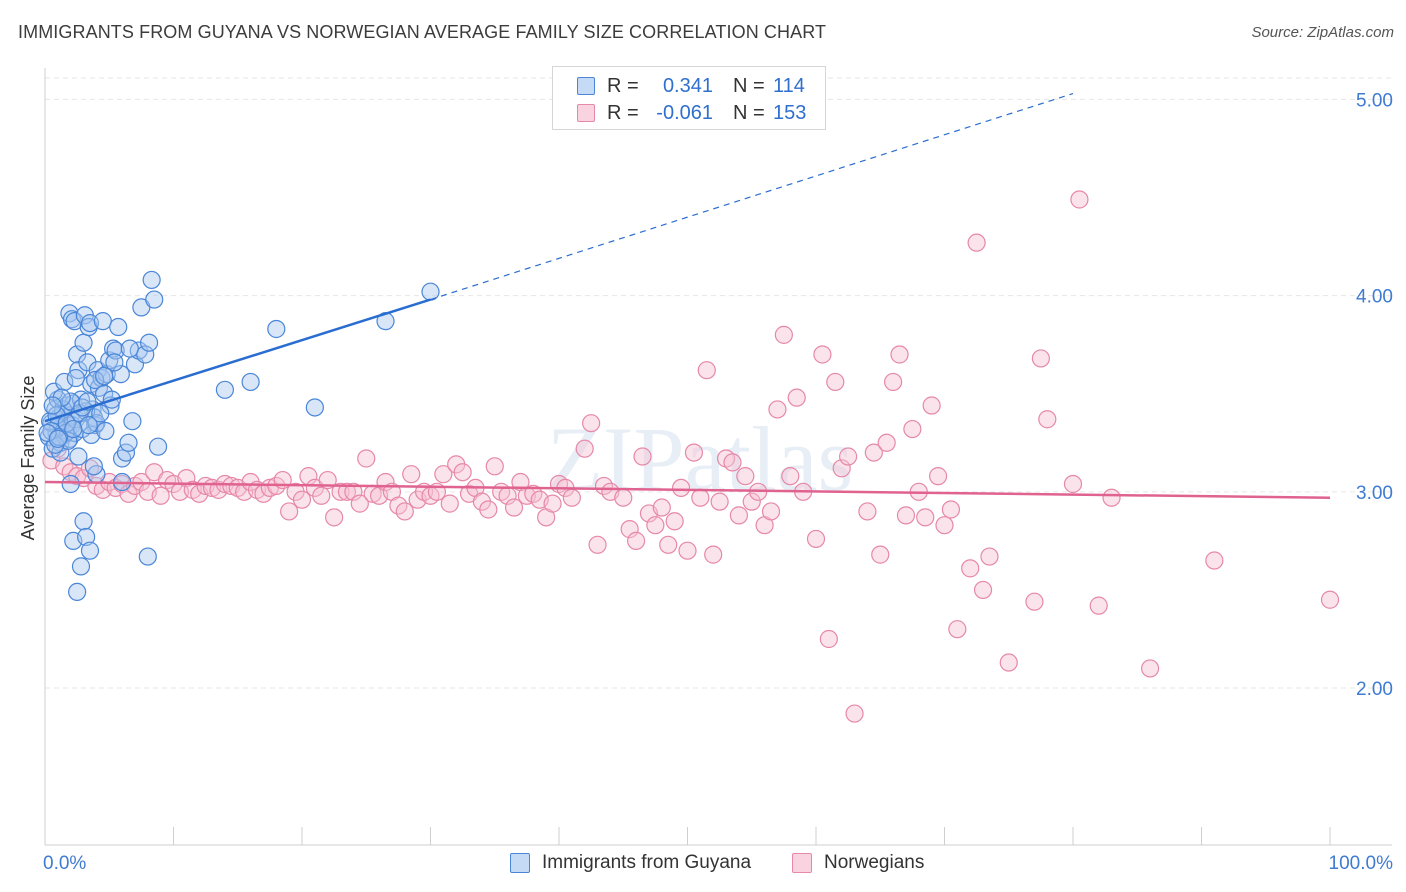 This screenshot has width=1406, height=892. I want to click on legend-row-guyana: R = 0.341 N = 114, so click(691, 86).